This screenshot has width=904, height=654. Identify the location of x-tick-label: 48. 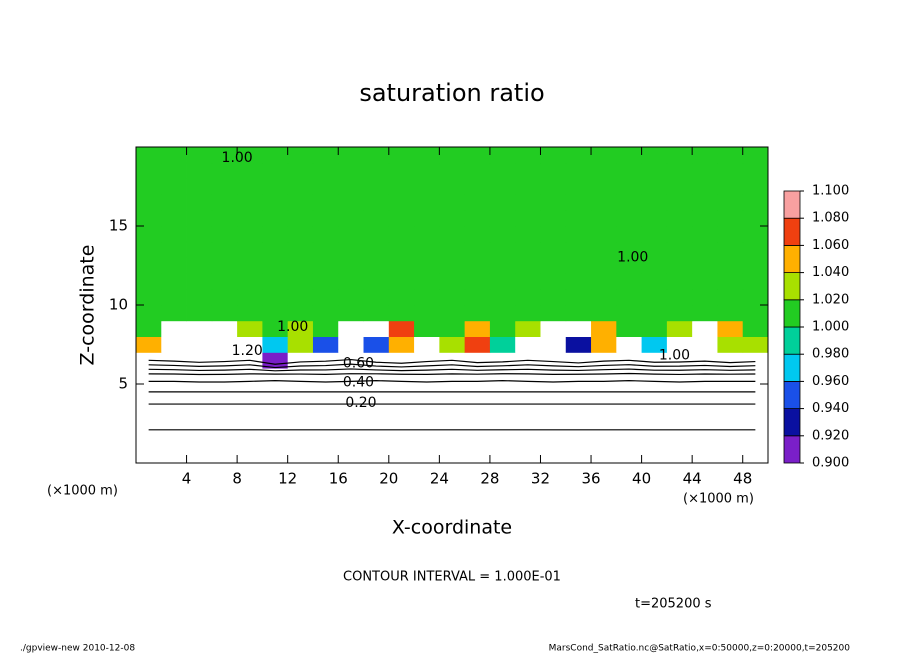
(742, 479).